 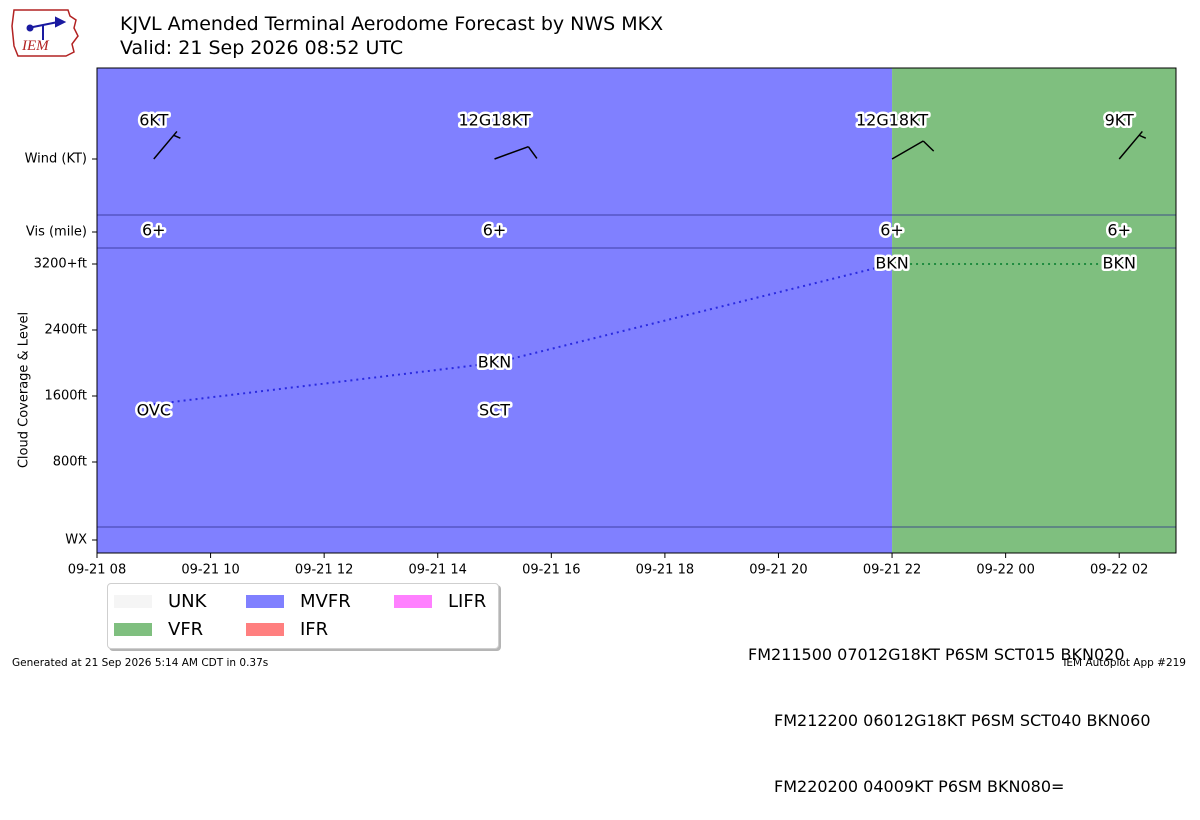 I want to click on y-tick-label: 2400ft, so click(x=65, y=330).